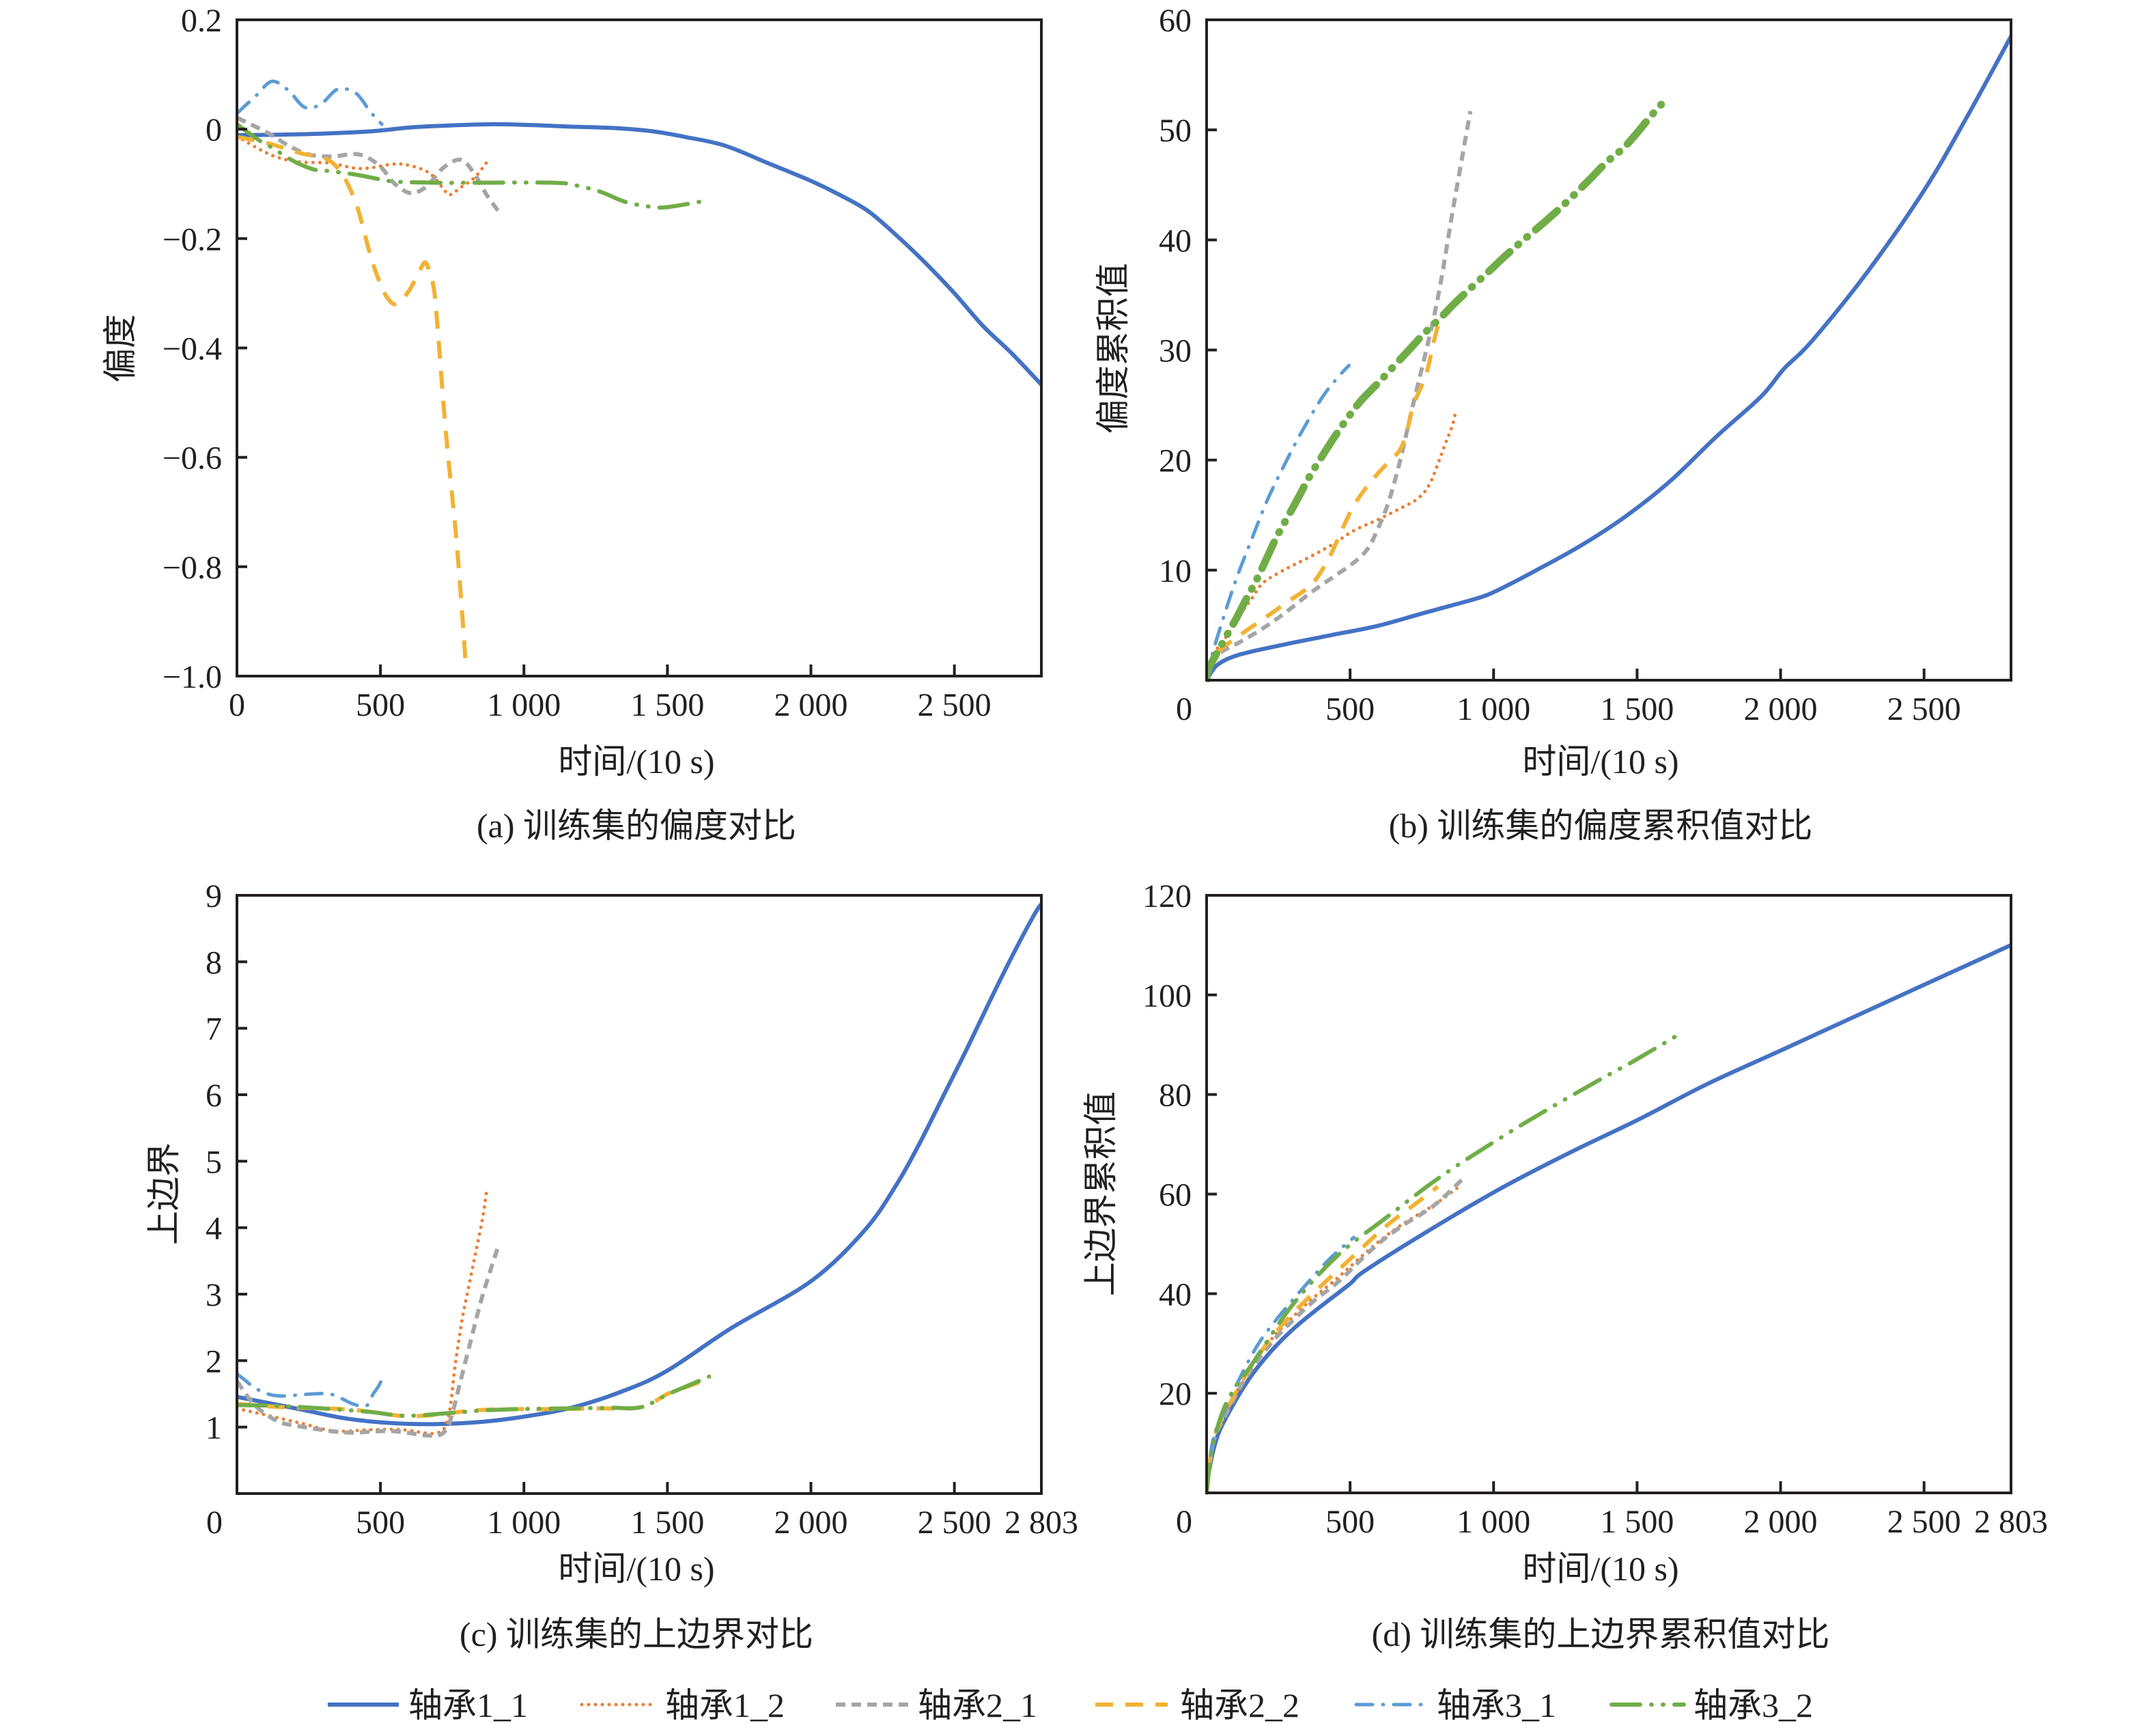  Describe the element at coordinates (192, 239) in the screenshot. I see `y-tick-label: −0.2` at that location.